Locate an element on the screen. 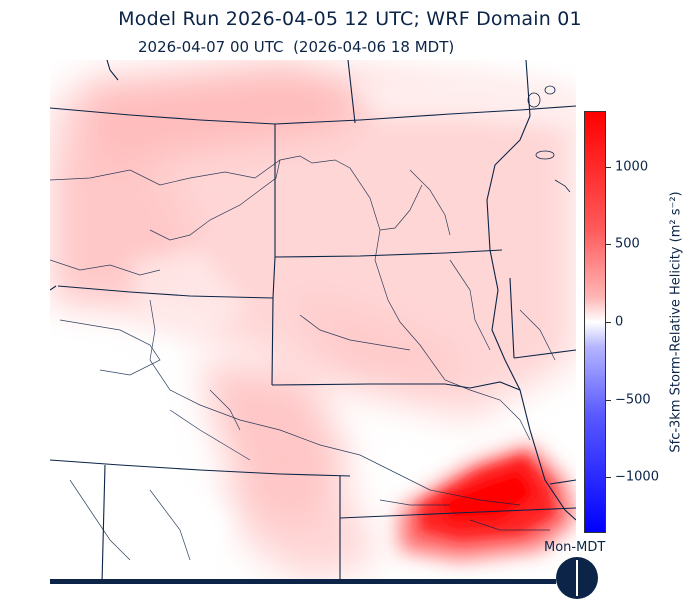 The width and height of the screenshot is (700, 600). clock-dial-icon is located at coordinates (577, 578).